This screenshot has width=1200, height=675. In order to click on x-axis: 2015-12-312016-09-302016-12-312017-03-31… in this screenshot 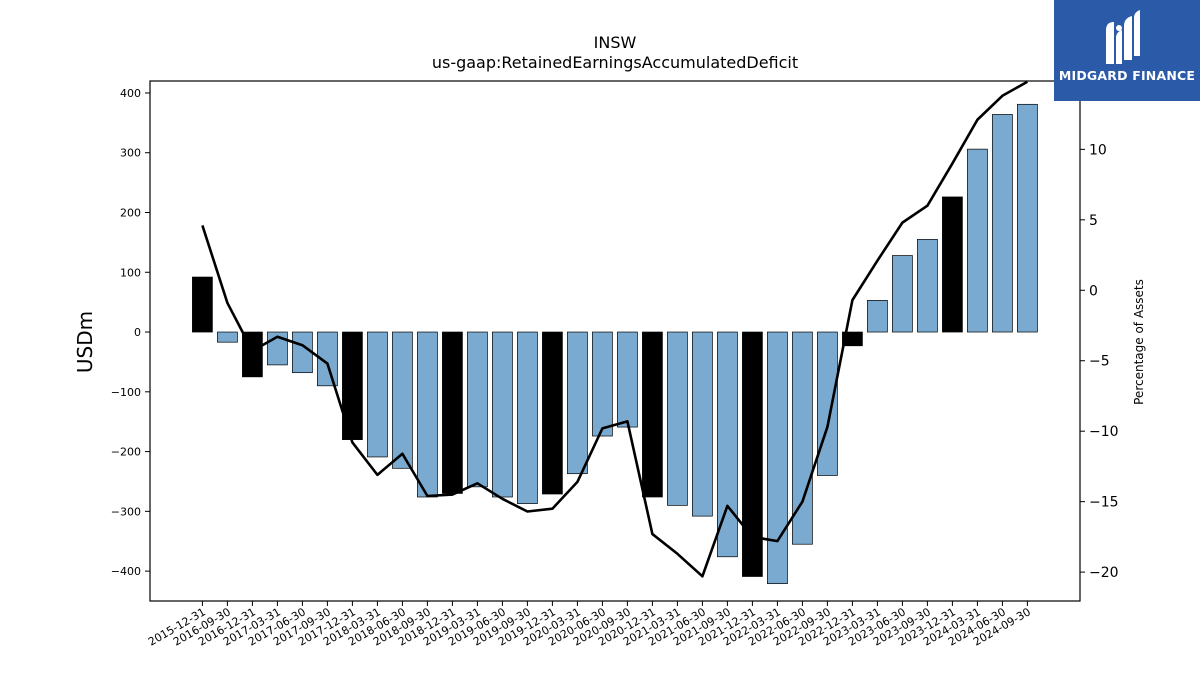, I will do `click(589, 625)`.